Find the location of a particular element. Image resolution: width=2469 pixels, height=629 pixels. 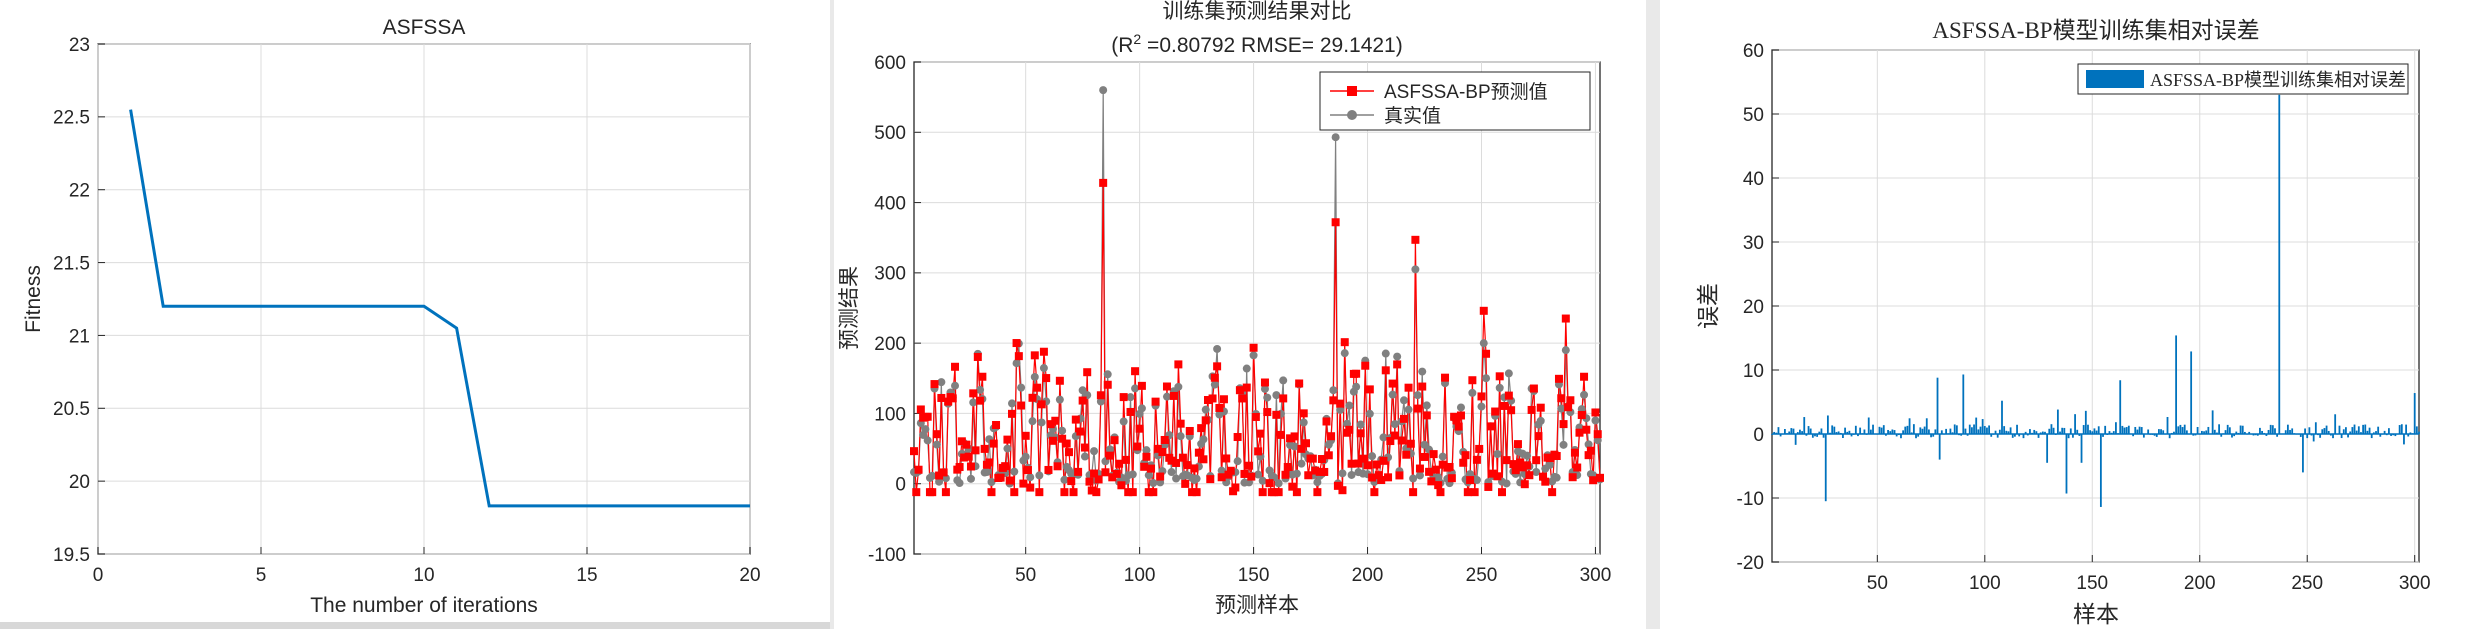

x-ticks: 50 100 150 200 250 300 is located at coordinates (1313, 566).